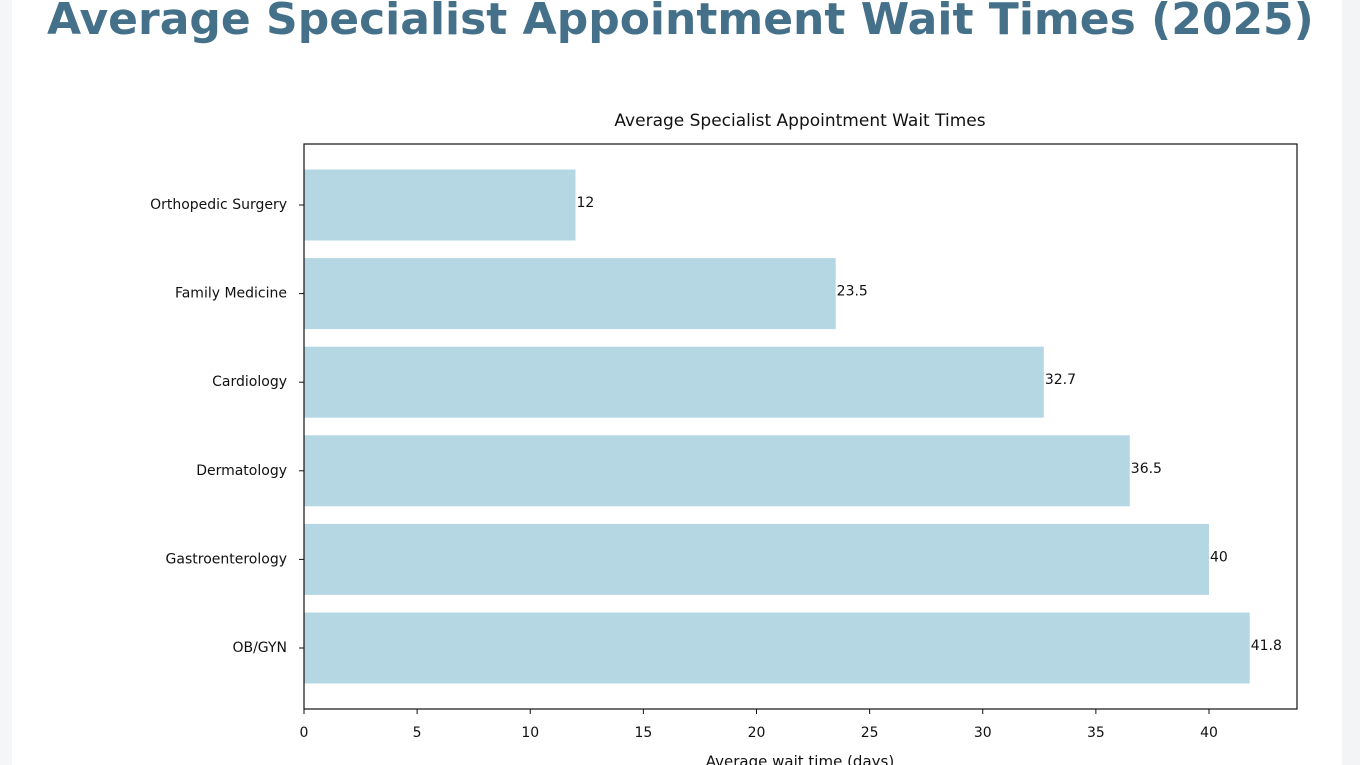 The height and width of the screenshot is (765, 1360). Describe the element at coordinates (231, 294) in the screenshot. I see `y-tick-label: Family Medicine` at that location.